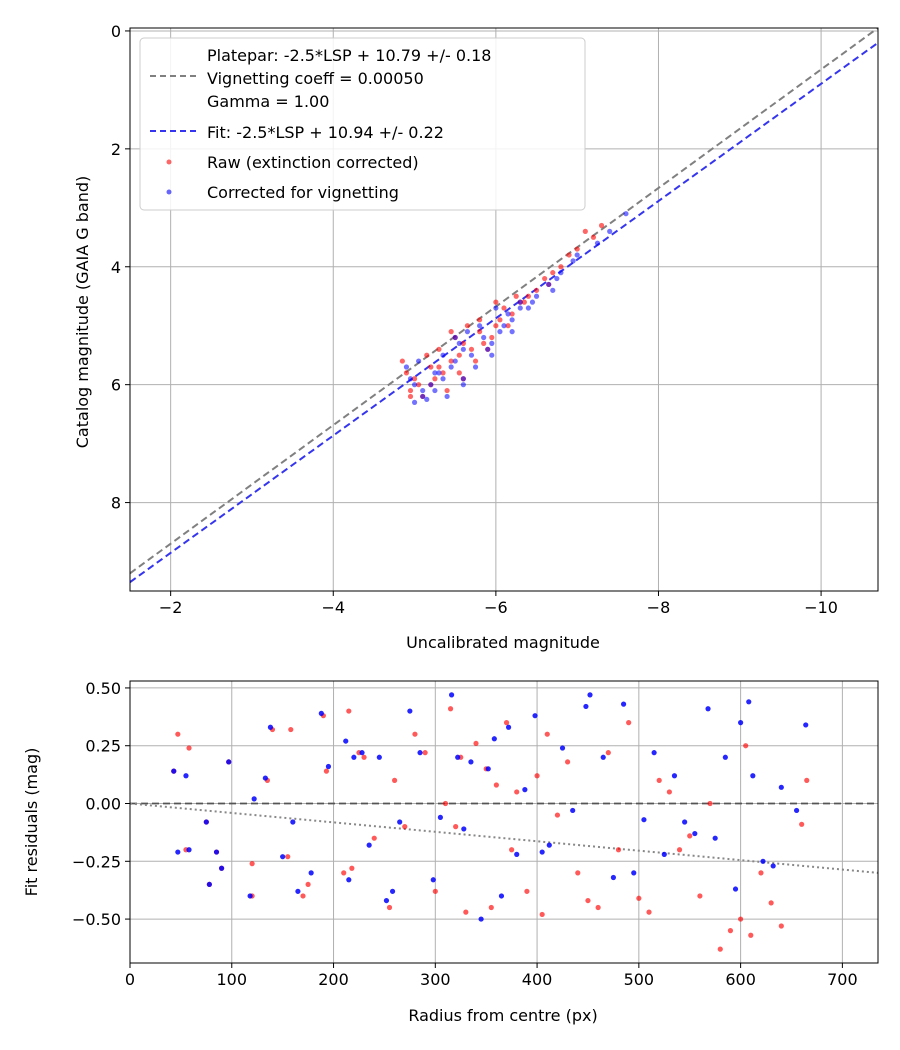  What do you see at coordinates (504, 838) in the screenshot?
I see `residuals-lines` at bounding box center [504, 838].